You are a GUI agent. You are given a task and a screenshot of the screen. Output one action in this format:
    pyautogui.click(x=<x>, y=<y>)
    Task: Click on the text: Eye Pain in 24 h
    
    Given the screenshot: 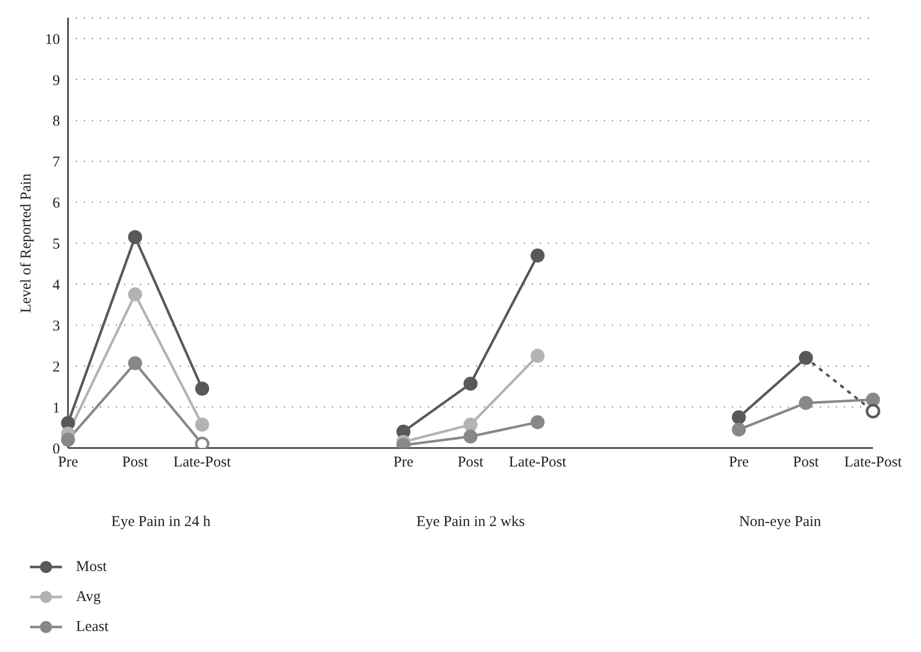 What is the action you would take?
    pyautogui.click(x=161, y=522)
    